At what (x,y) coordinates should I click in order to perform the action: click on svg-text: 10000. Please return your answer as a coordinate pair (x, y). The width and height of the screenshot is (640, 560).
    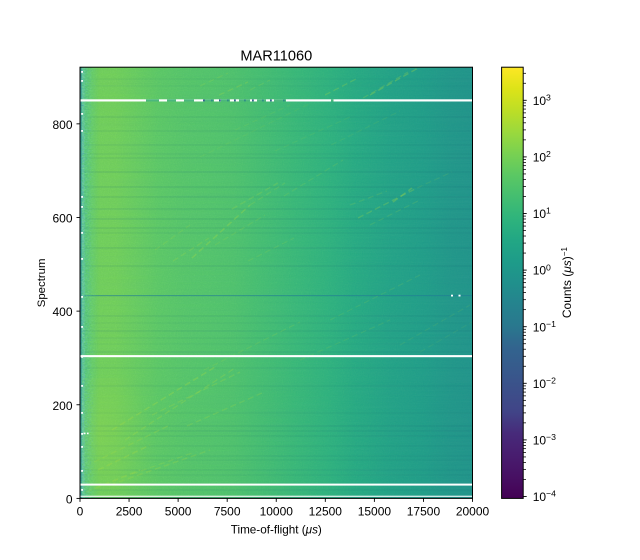
    Looking at the image, I should click on (277, 511).